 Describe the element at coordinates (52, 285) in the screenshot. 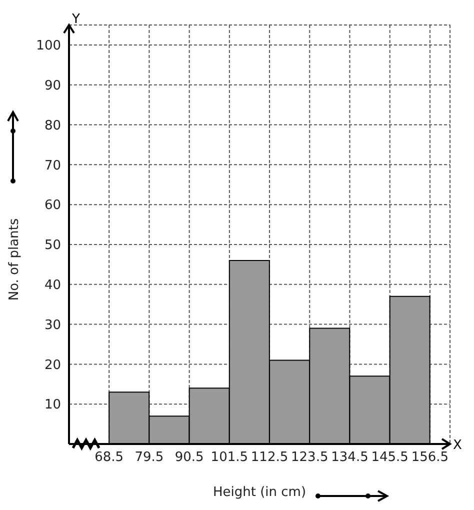

I see `y-tick-label: 40` at that location.